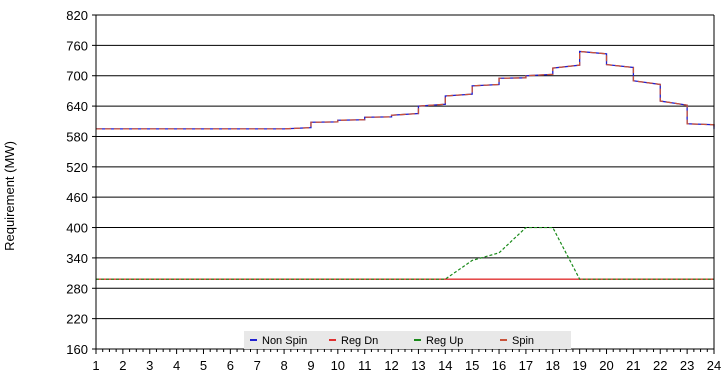 Image resolution: width=728 pixels, height=379 pixels. Describe the element at coordinates (445, 365) in the screenshot. I see `x-tick-label: 14` at that location.